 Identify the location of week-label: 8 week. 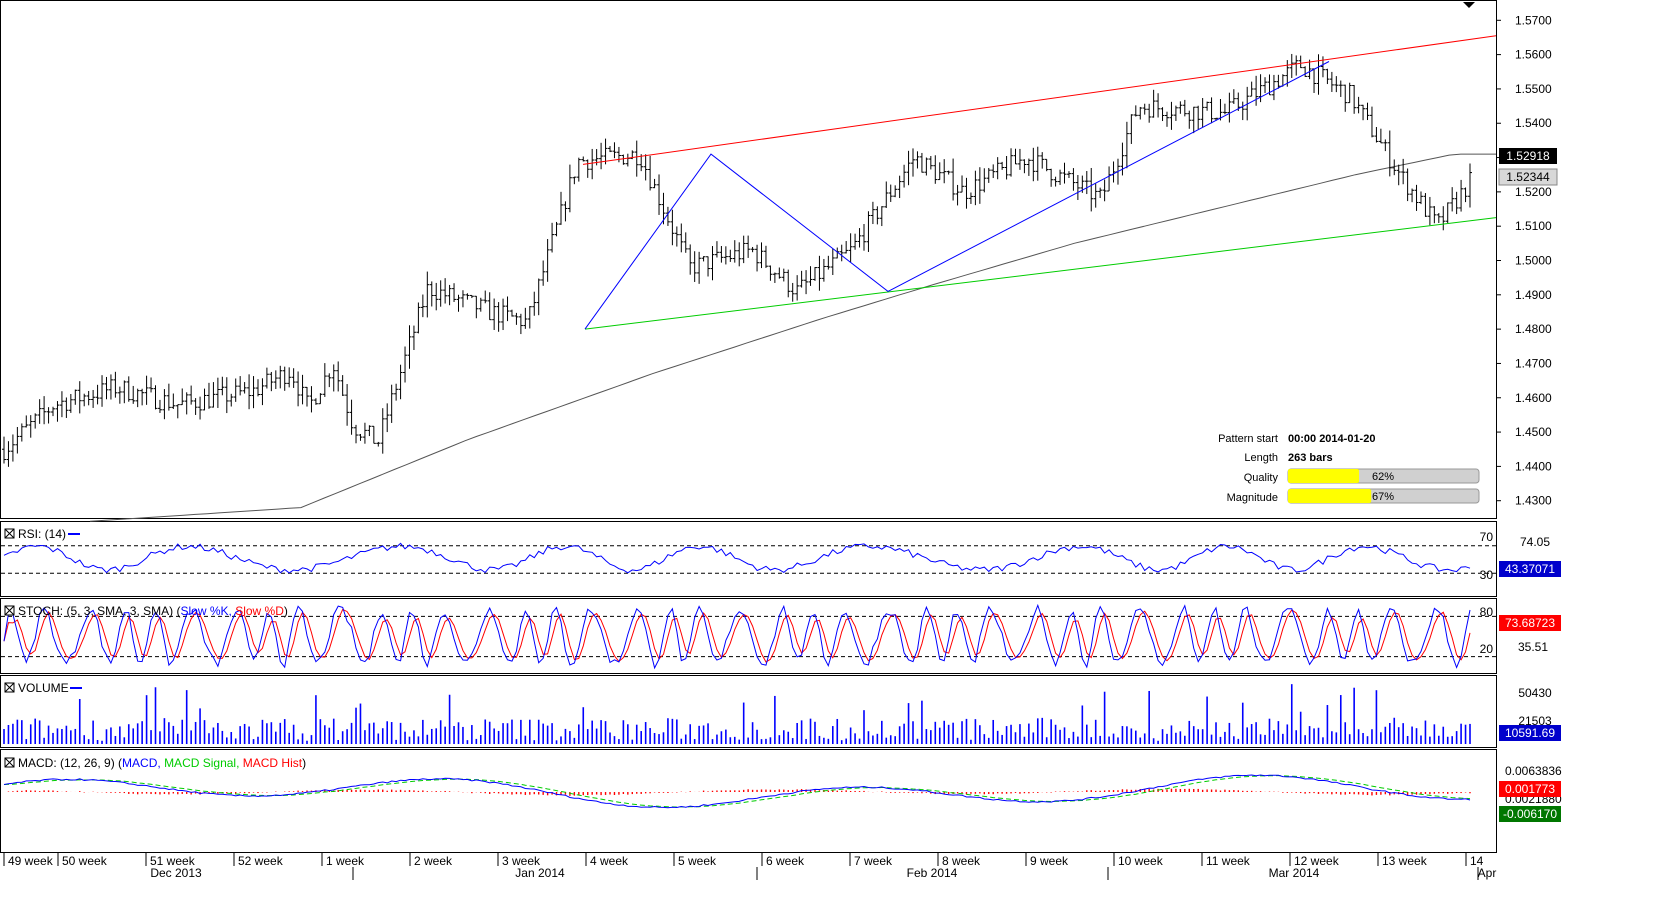
(961, 861).